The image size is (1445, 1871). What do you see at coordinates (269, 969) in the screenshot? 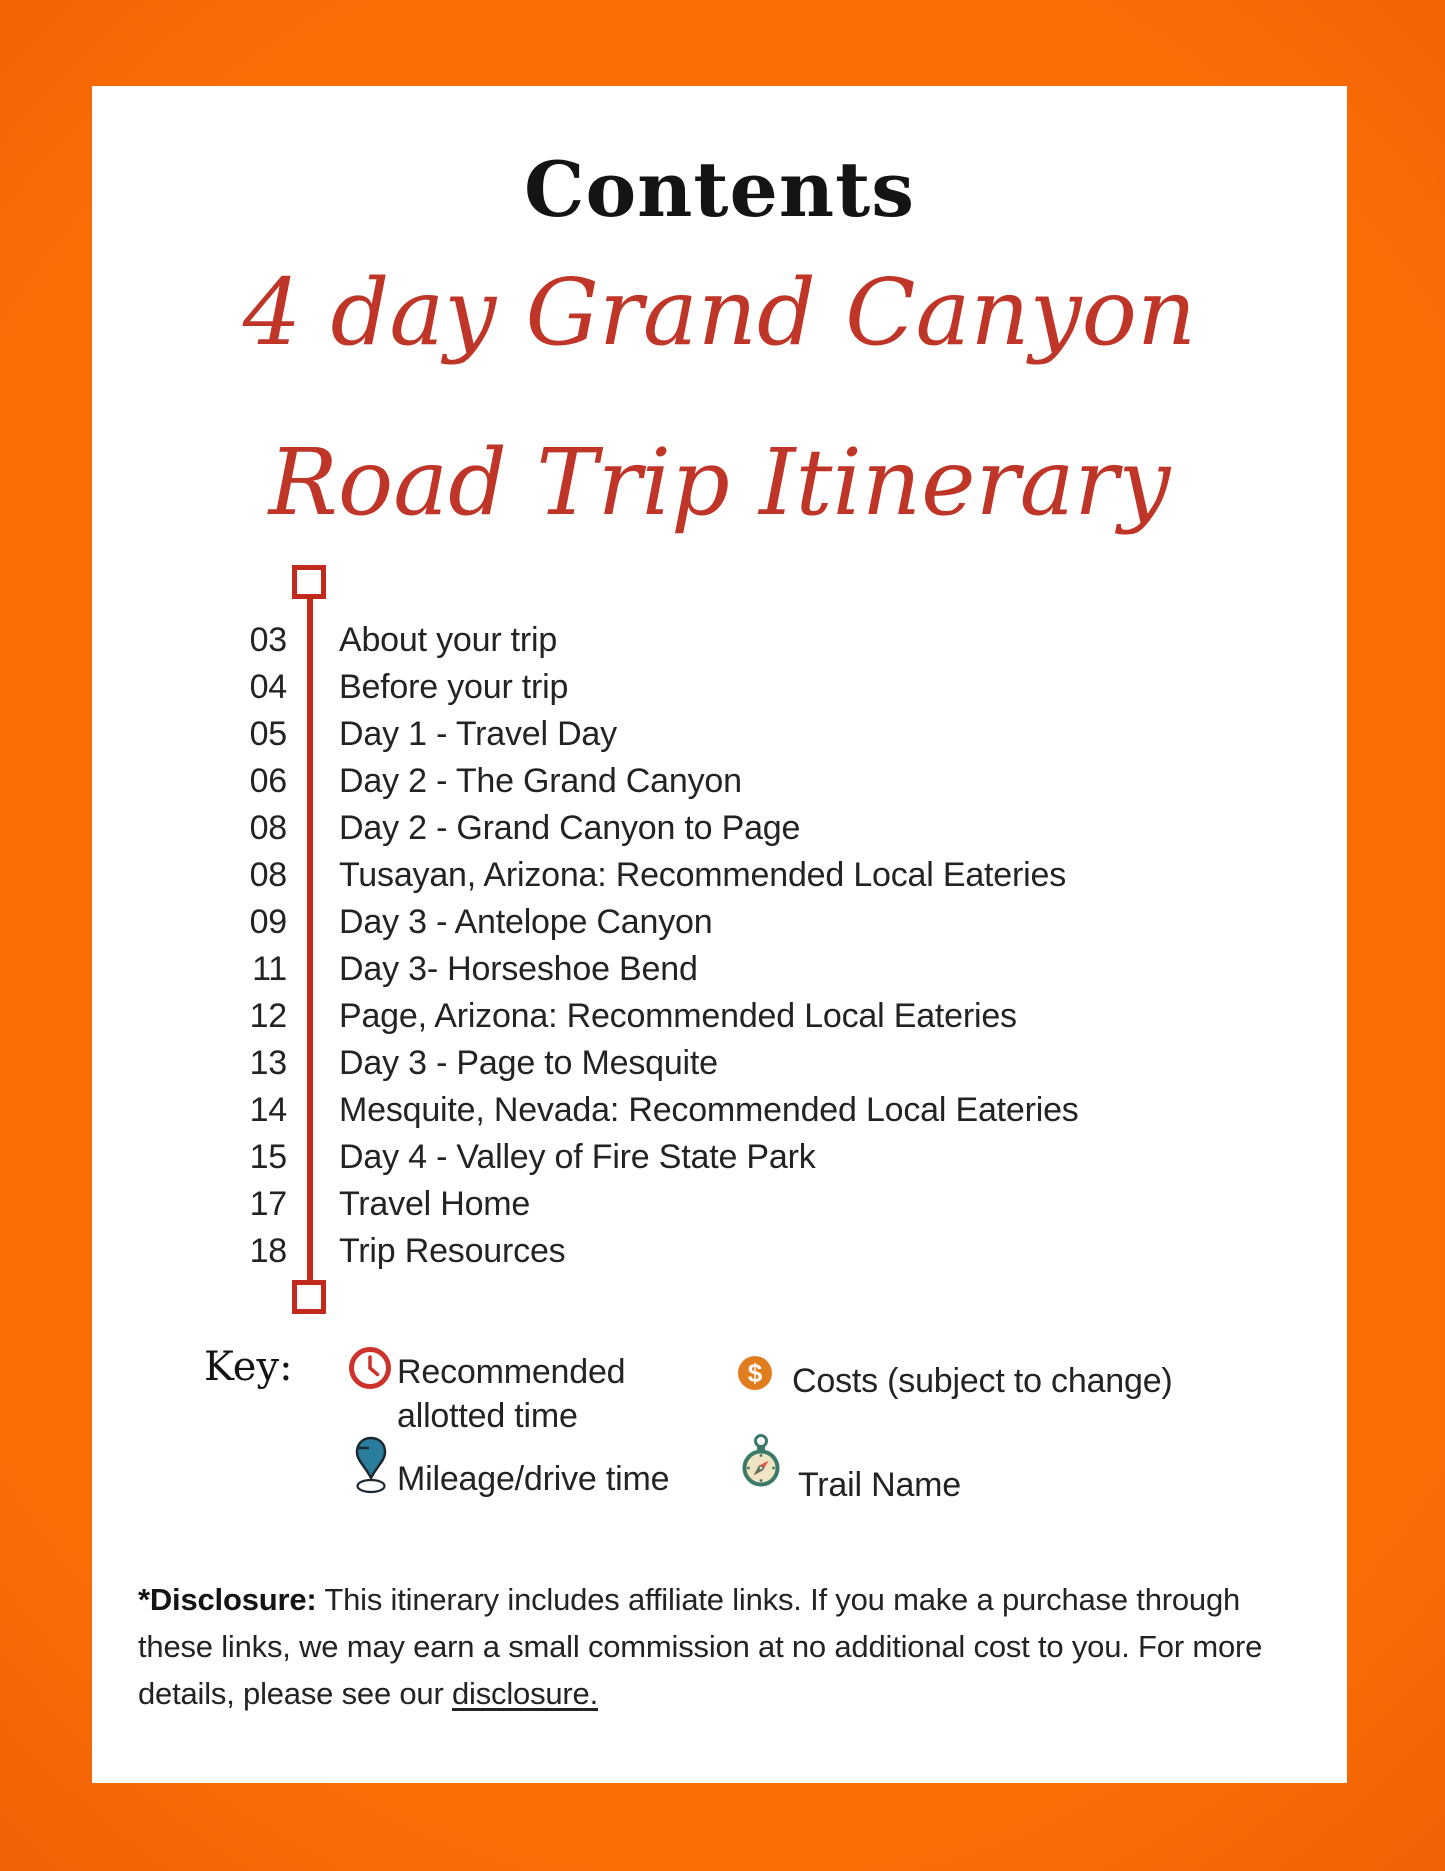
I see `toc-page-number: 11` at bounding box center [269, 969].